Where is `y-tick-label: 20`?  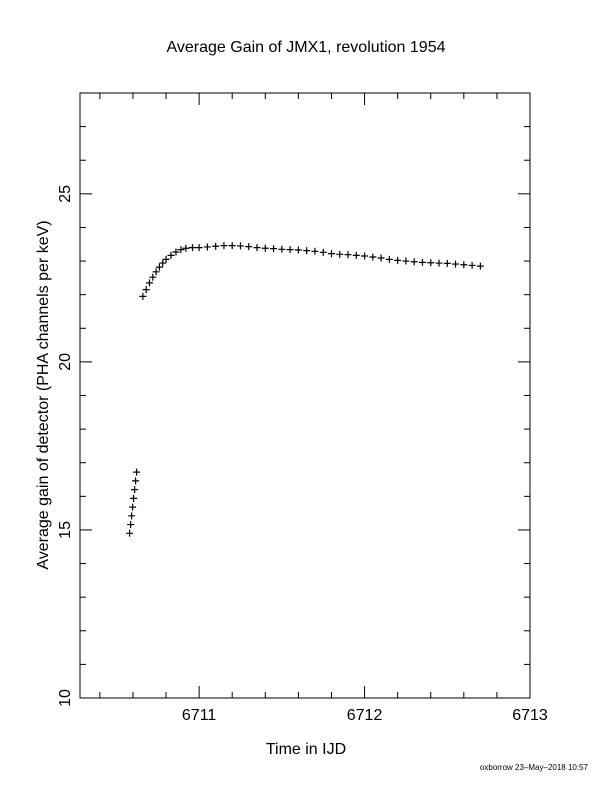
y-tick-label: 20 is located at coordinates (65, 362).